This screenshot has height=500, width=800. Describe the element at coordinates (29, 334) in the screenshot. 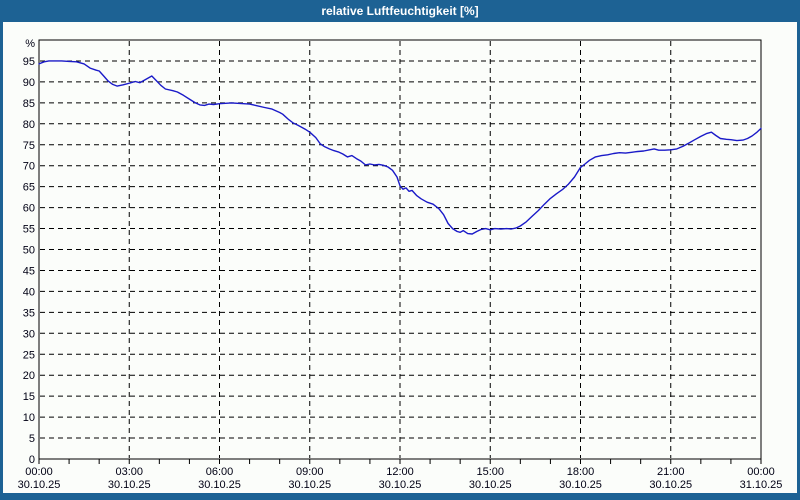

I see `y-tick-label: 30` at that location.